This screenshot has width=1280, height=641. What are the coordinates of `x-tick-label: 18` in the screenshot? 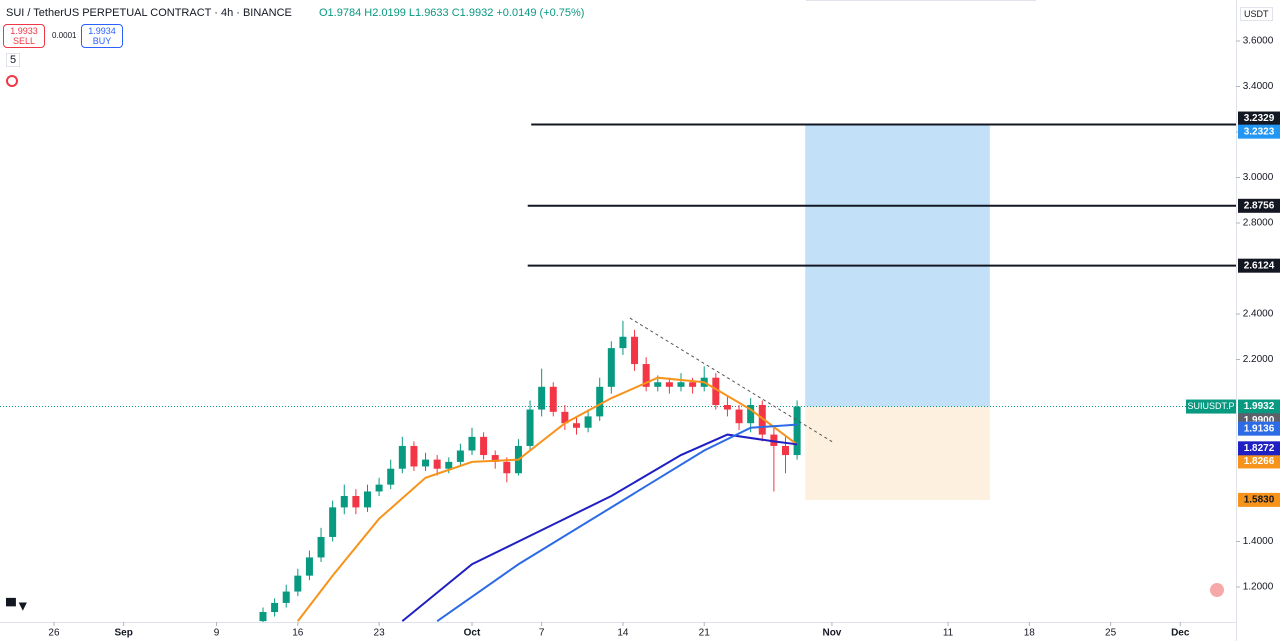 It's located at (1030, 633).